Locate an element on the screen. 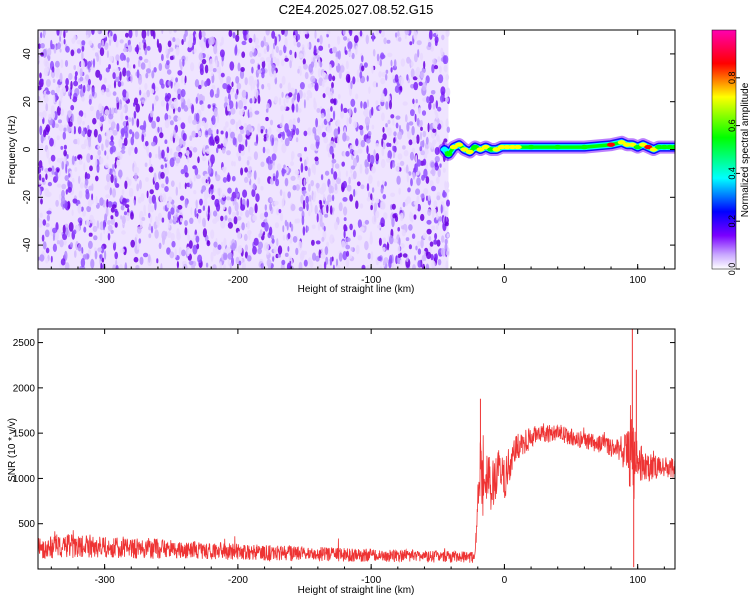  snr-x-tick-label: -300 is located at coordinates (105, 580).